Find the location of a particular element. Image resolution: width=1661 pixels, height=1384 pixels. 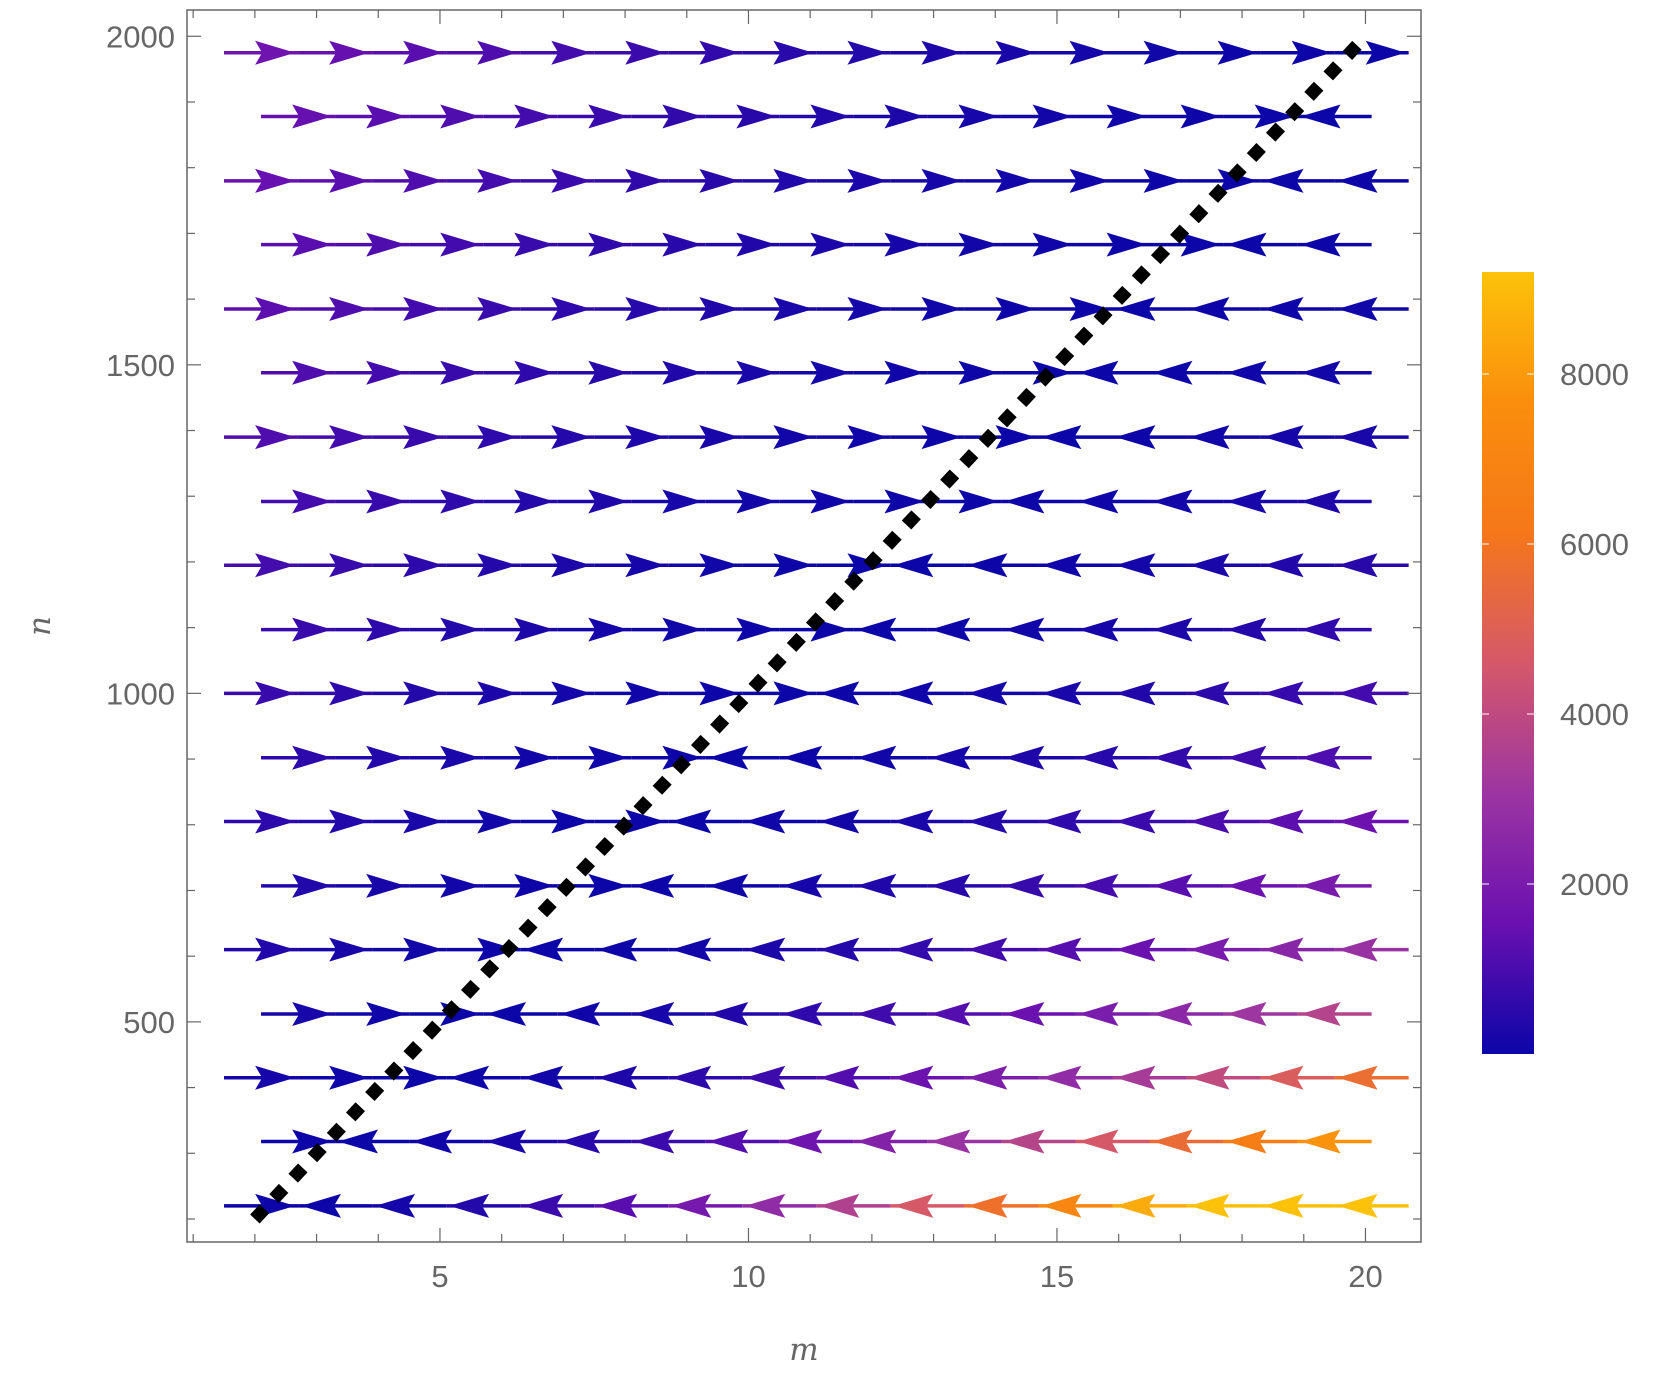

x-tick-label: 10 is located at coordinates (748, 1276).